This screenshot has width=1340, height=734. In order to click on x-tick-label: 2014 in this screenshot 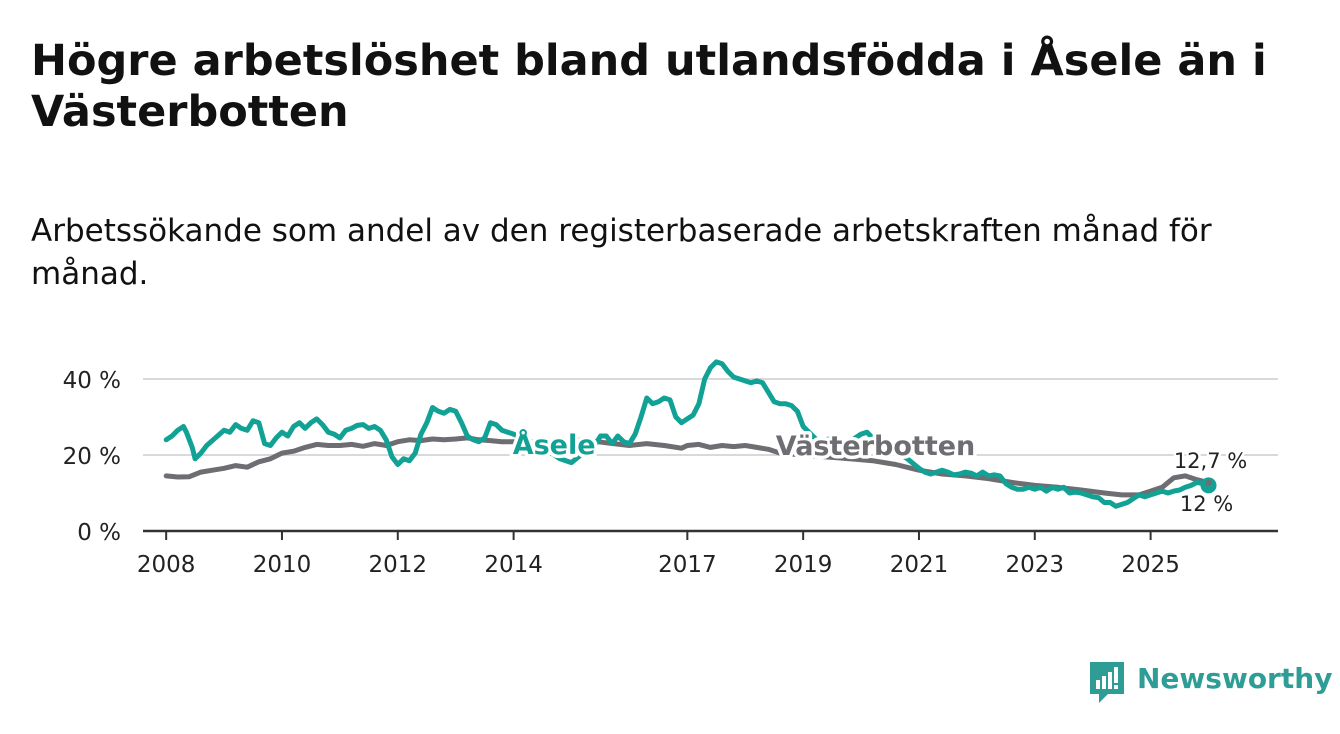, I will do `click(513, 565)`.